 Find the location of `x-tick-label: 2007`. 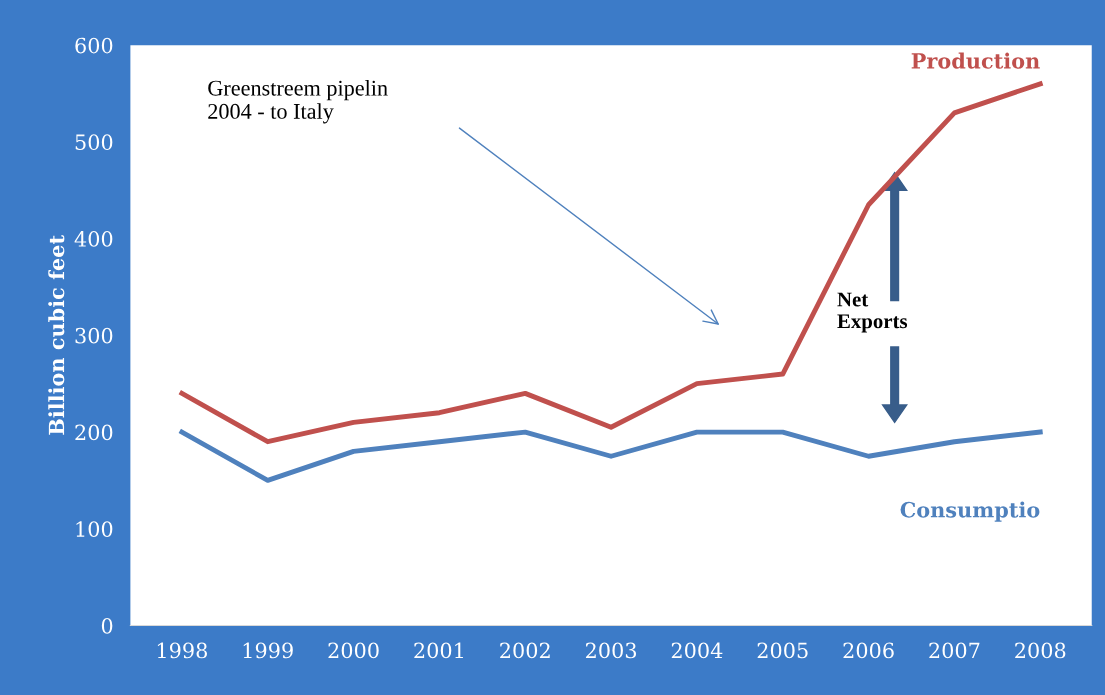

x-tick-label: 2007 is located at coordinates (954, 650).